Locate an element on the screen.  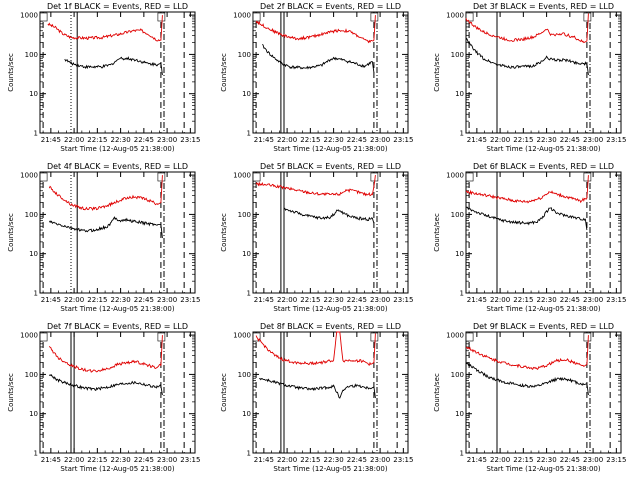
panel-title: Det 6f BLACK = Events, RED = LLD is located at coordinates (543, 166).